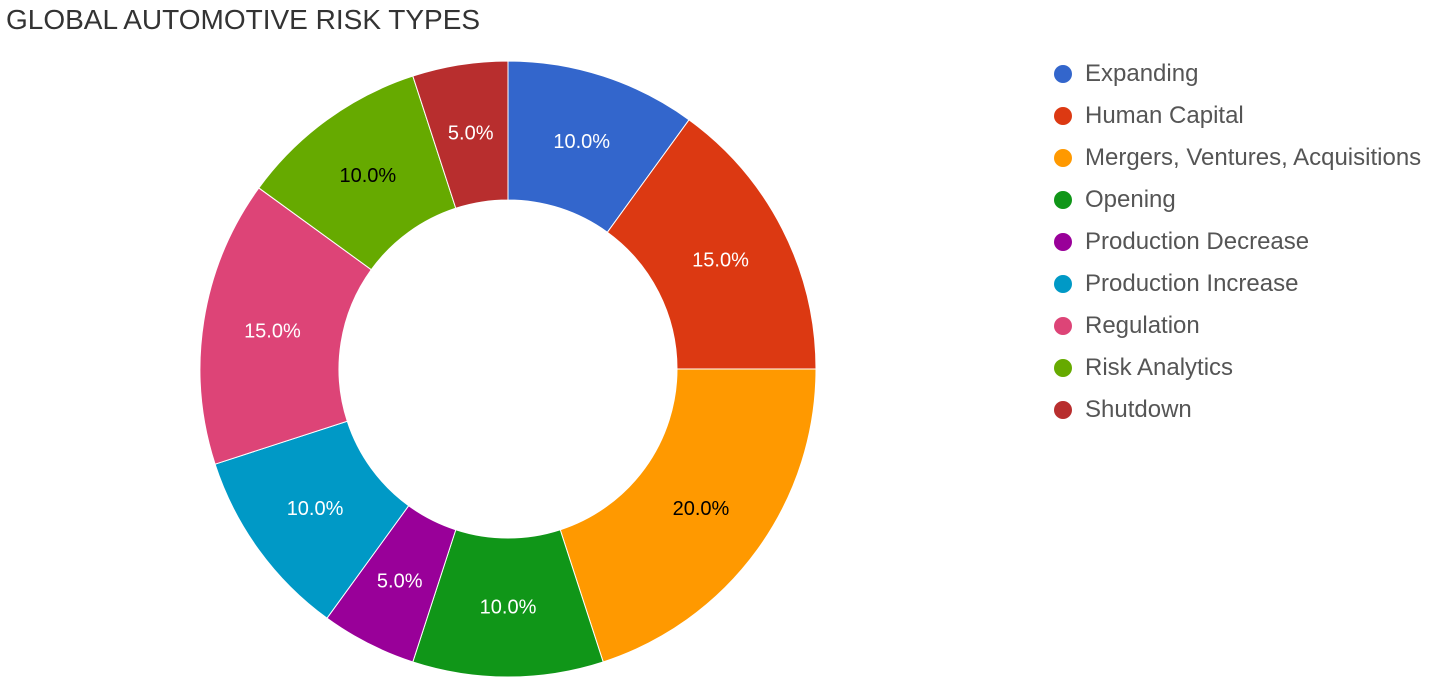  What do you see at coordinates (1197, 241) in the screenshot?
I see `legend-label: Production Decrease` at bounding box center [1197, 241].